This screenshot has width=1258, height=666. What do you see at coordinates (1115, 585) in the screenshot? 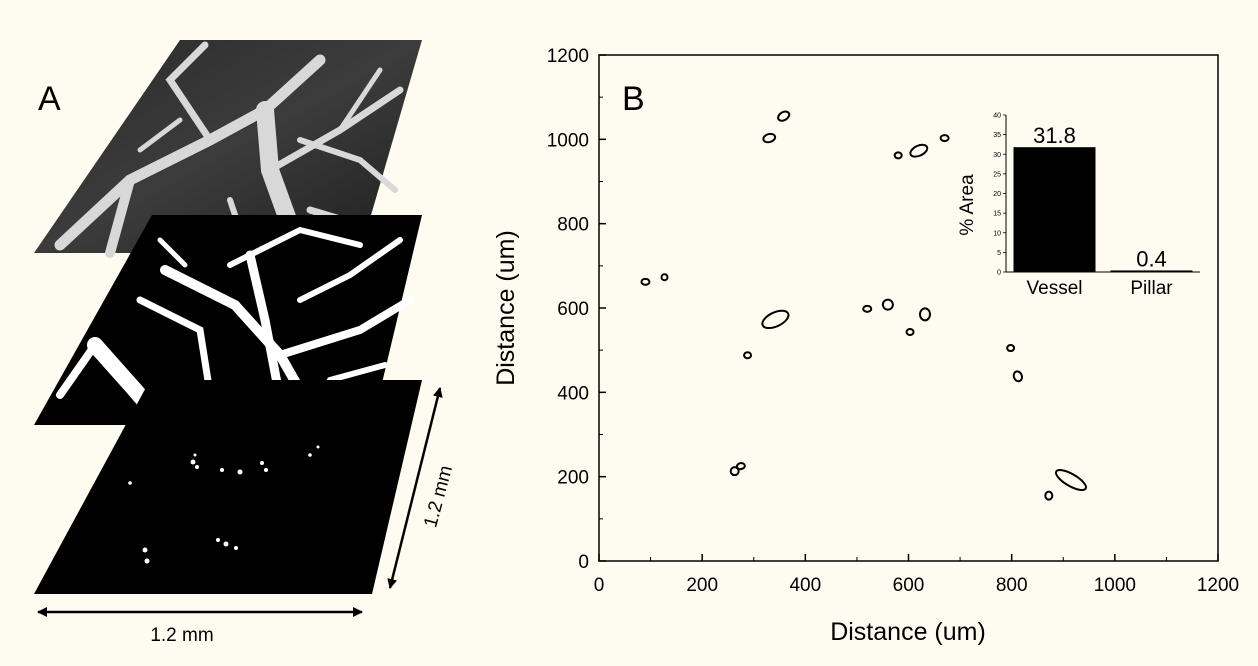
I see `x-tick-label: 1000` at bounding box center [1115, 585].